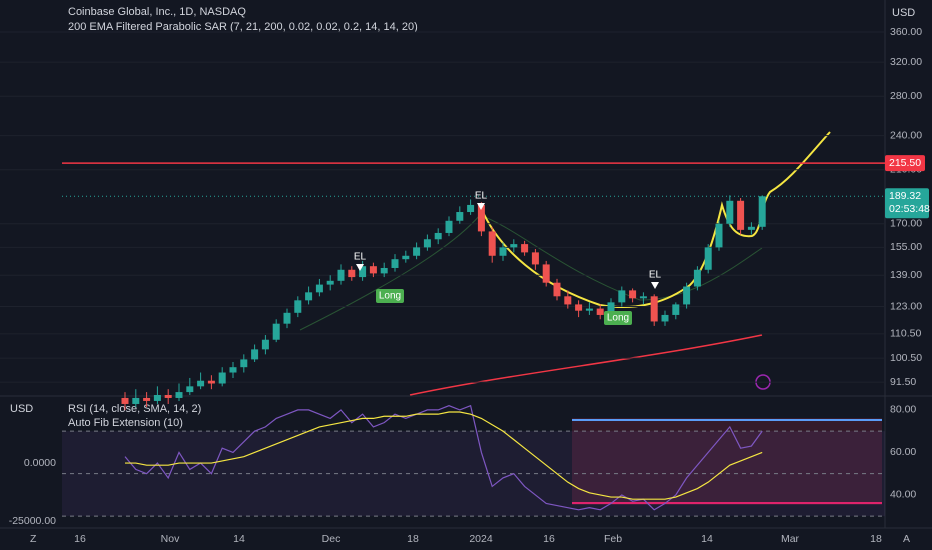 This screenshot has height=550, width=932. What do you see at coordinates (125, 423) in the screenshot?
I see `fib-title: Auto Fib Extension (10)` at bounding box center [125, 423].